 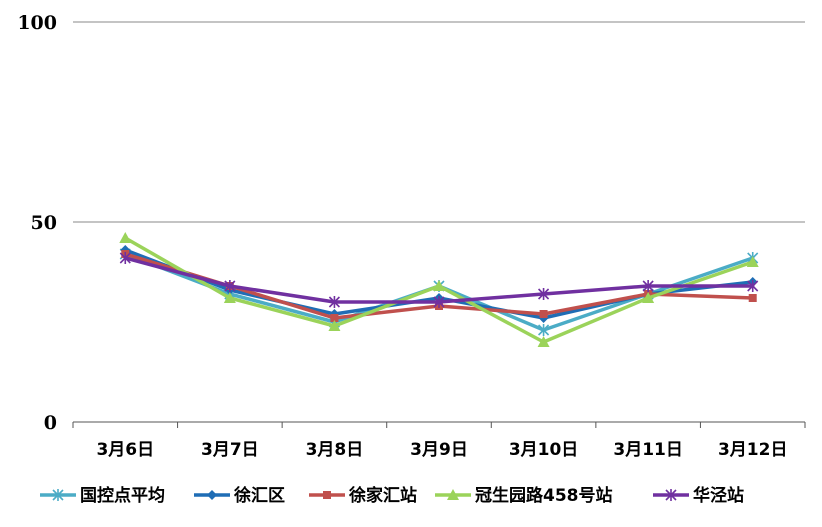 I want to click on legend: 国控点平均 徐汇区 徐家汇站 冠生园路458号站 华泾站, so click(x=392, y=495).